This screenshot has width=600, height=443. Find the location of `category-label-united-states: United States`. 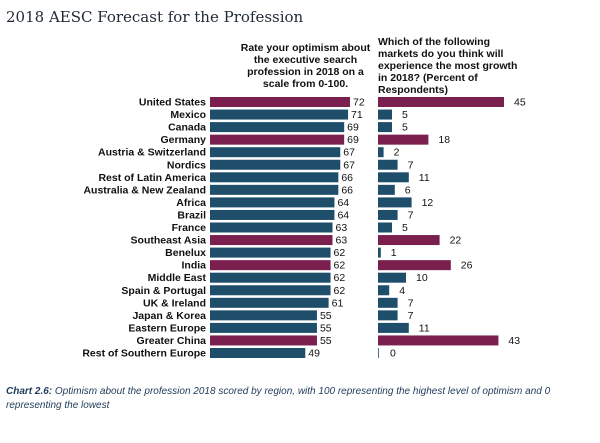

category-label-united-states: United States is located at coordinates (172, 103).